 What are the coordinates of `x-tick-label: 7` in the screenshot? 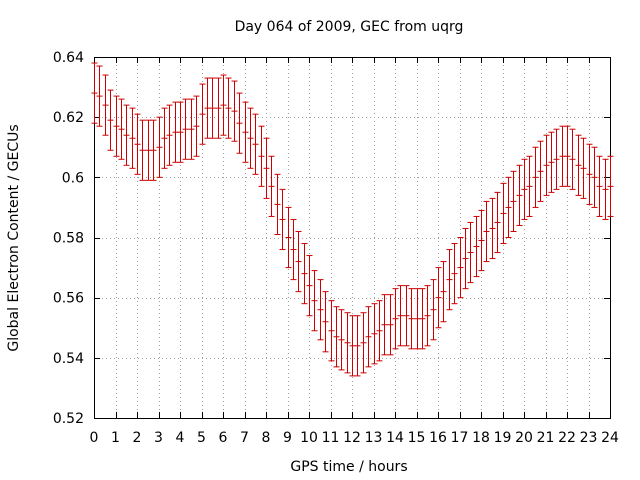 It's located at (244, 438).